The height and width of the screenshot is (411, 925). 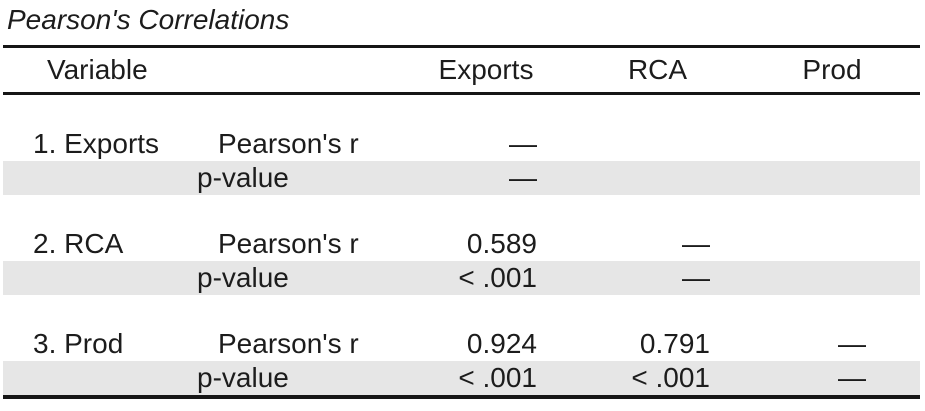 I want to click on table-header-row: Variable Exports RCA Prod, so click(x=461, y=70).